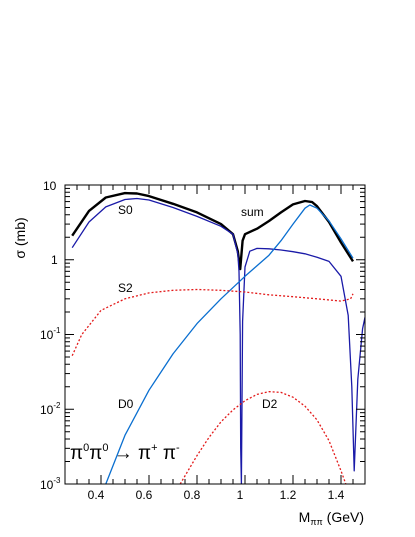  I want to click on x-tick-label: 0.6, so click(144, 495).